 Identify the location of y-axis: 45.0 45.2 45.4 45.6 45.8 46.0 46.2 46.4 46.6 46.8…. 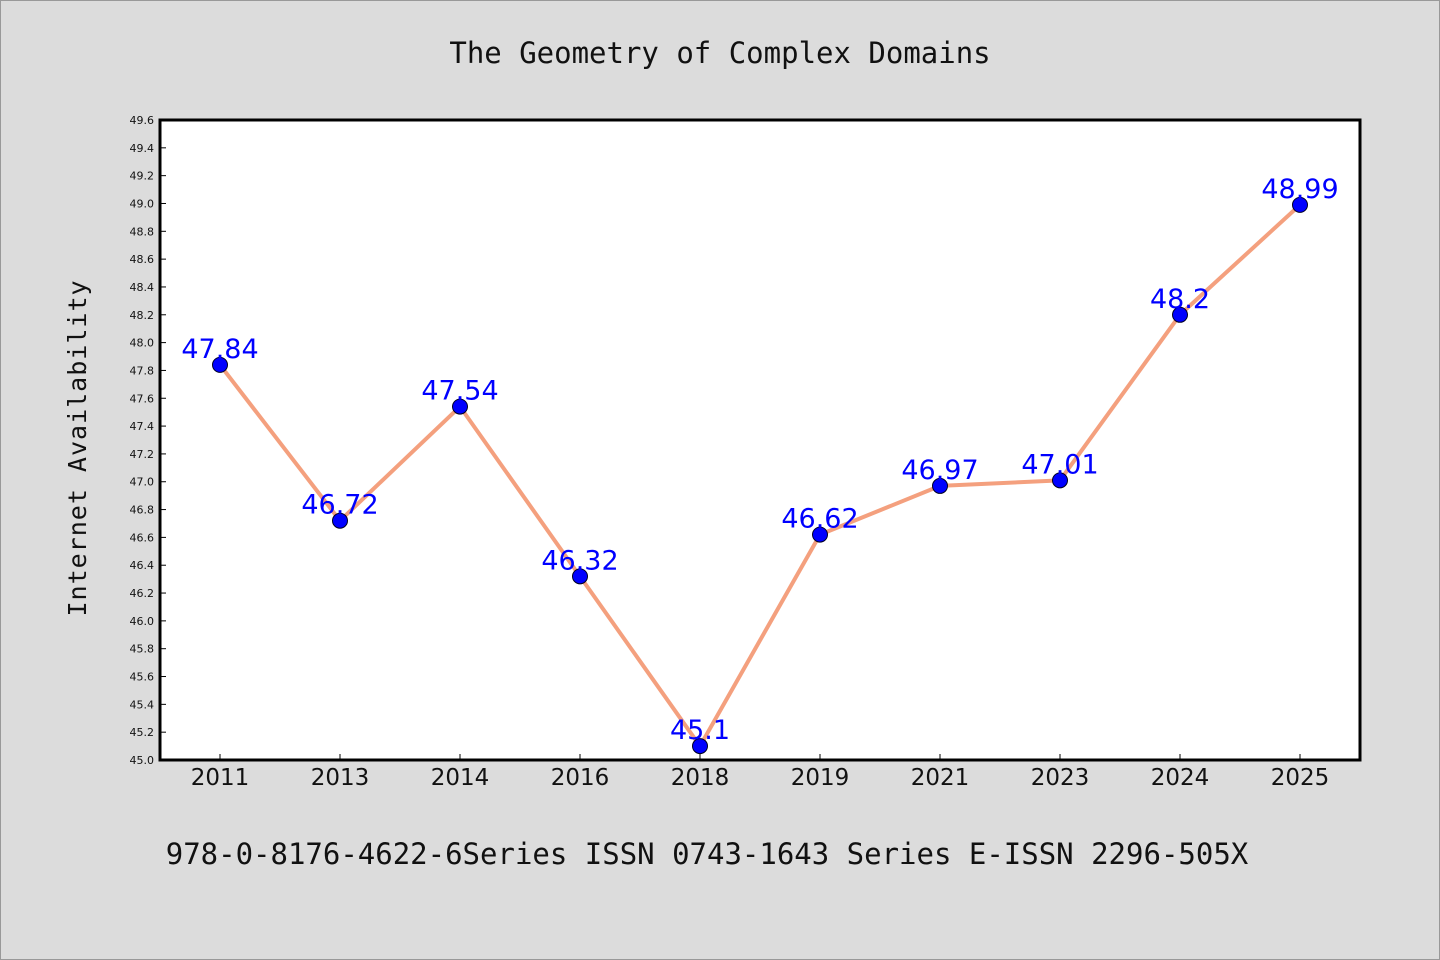
(148, 440).